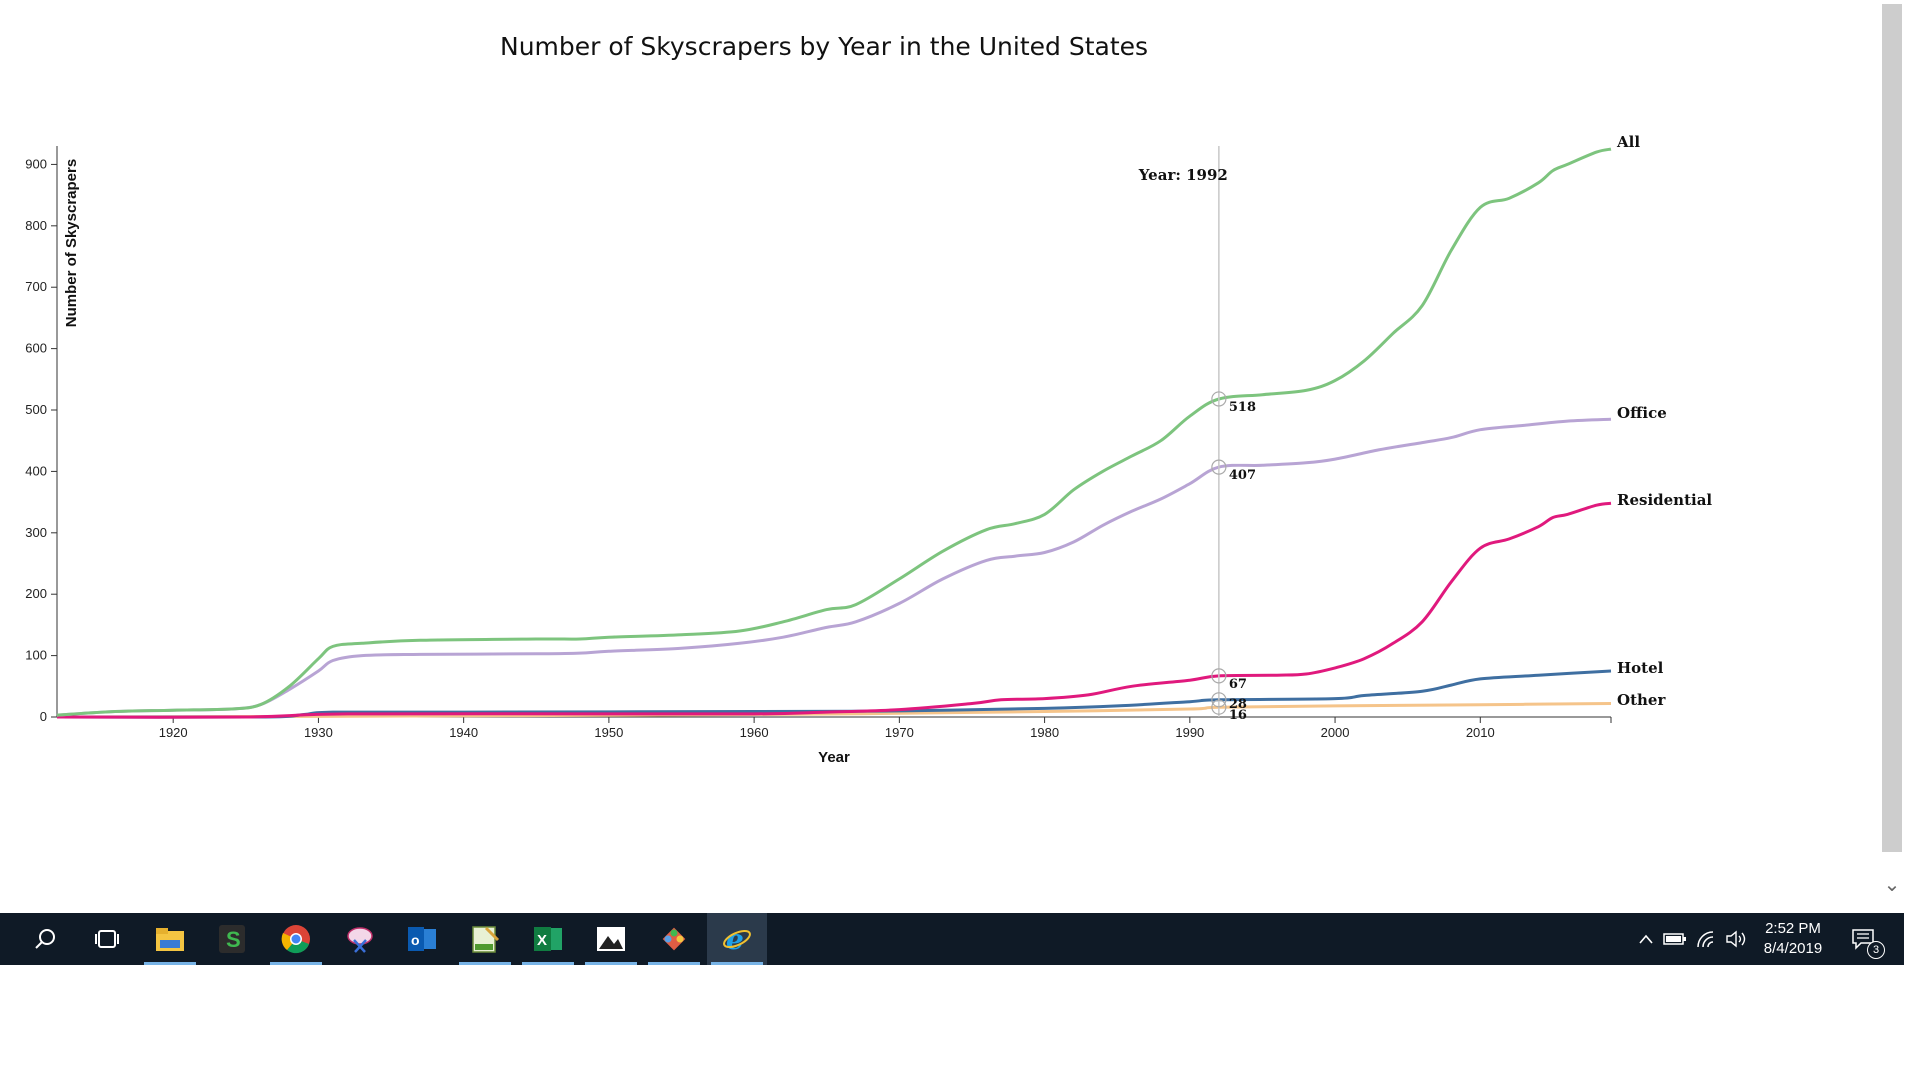 This screenshot has width=1920, height=1080. What do you see at coordinates (608, 732) in the screenshot?
I see `x-tick-label: 1950` at bounding box center [608, 732].